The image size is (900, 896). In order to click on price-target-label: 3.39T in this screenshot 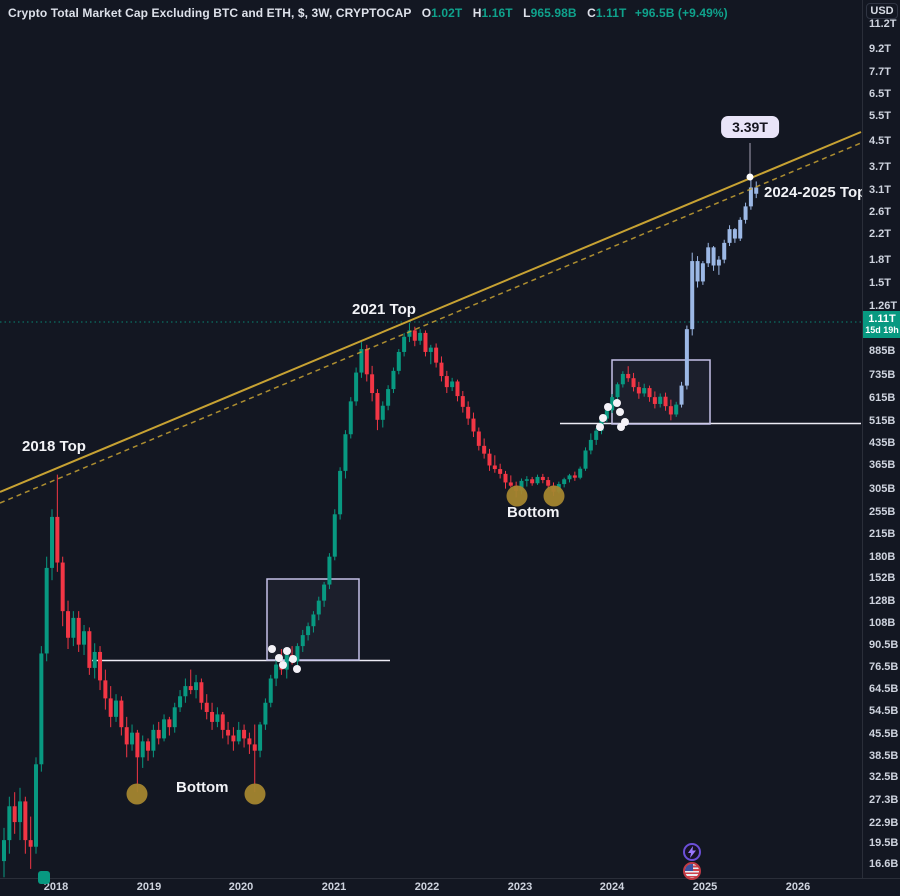, I will do `click(750, 127)`.